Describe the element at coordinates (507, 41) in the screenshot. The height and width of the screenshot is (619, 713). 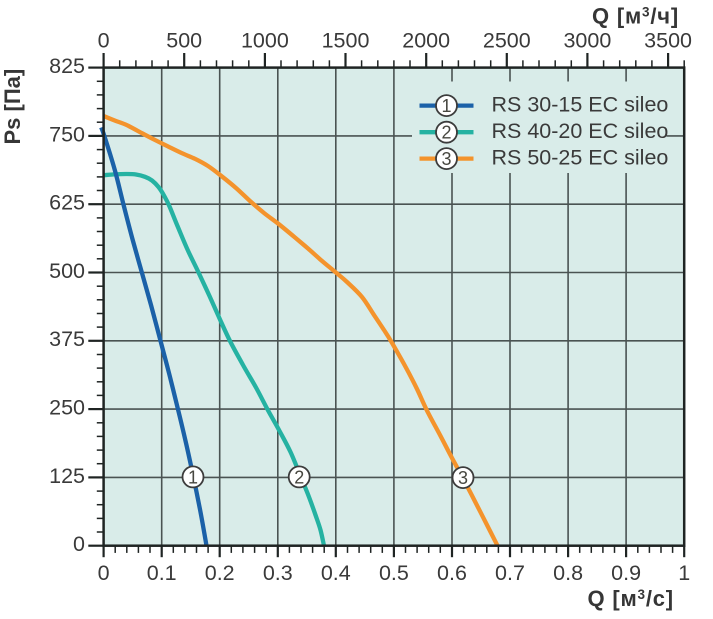
I see `svg-text: 2500` at that location.